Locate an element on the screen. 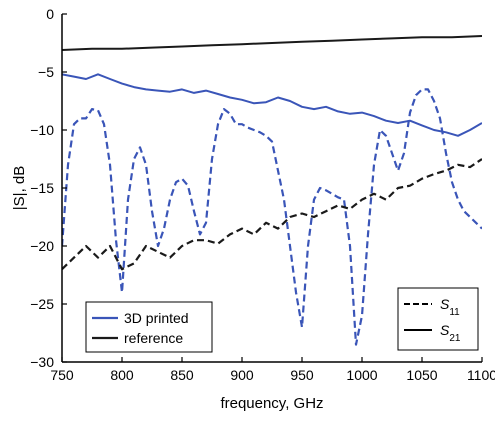 The width and height of the screenshot is (495, 421). y-tick-label: −30 is located at coordinates (42, 362).